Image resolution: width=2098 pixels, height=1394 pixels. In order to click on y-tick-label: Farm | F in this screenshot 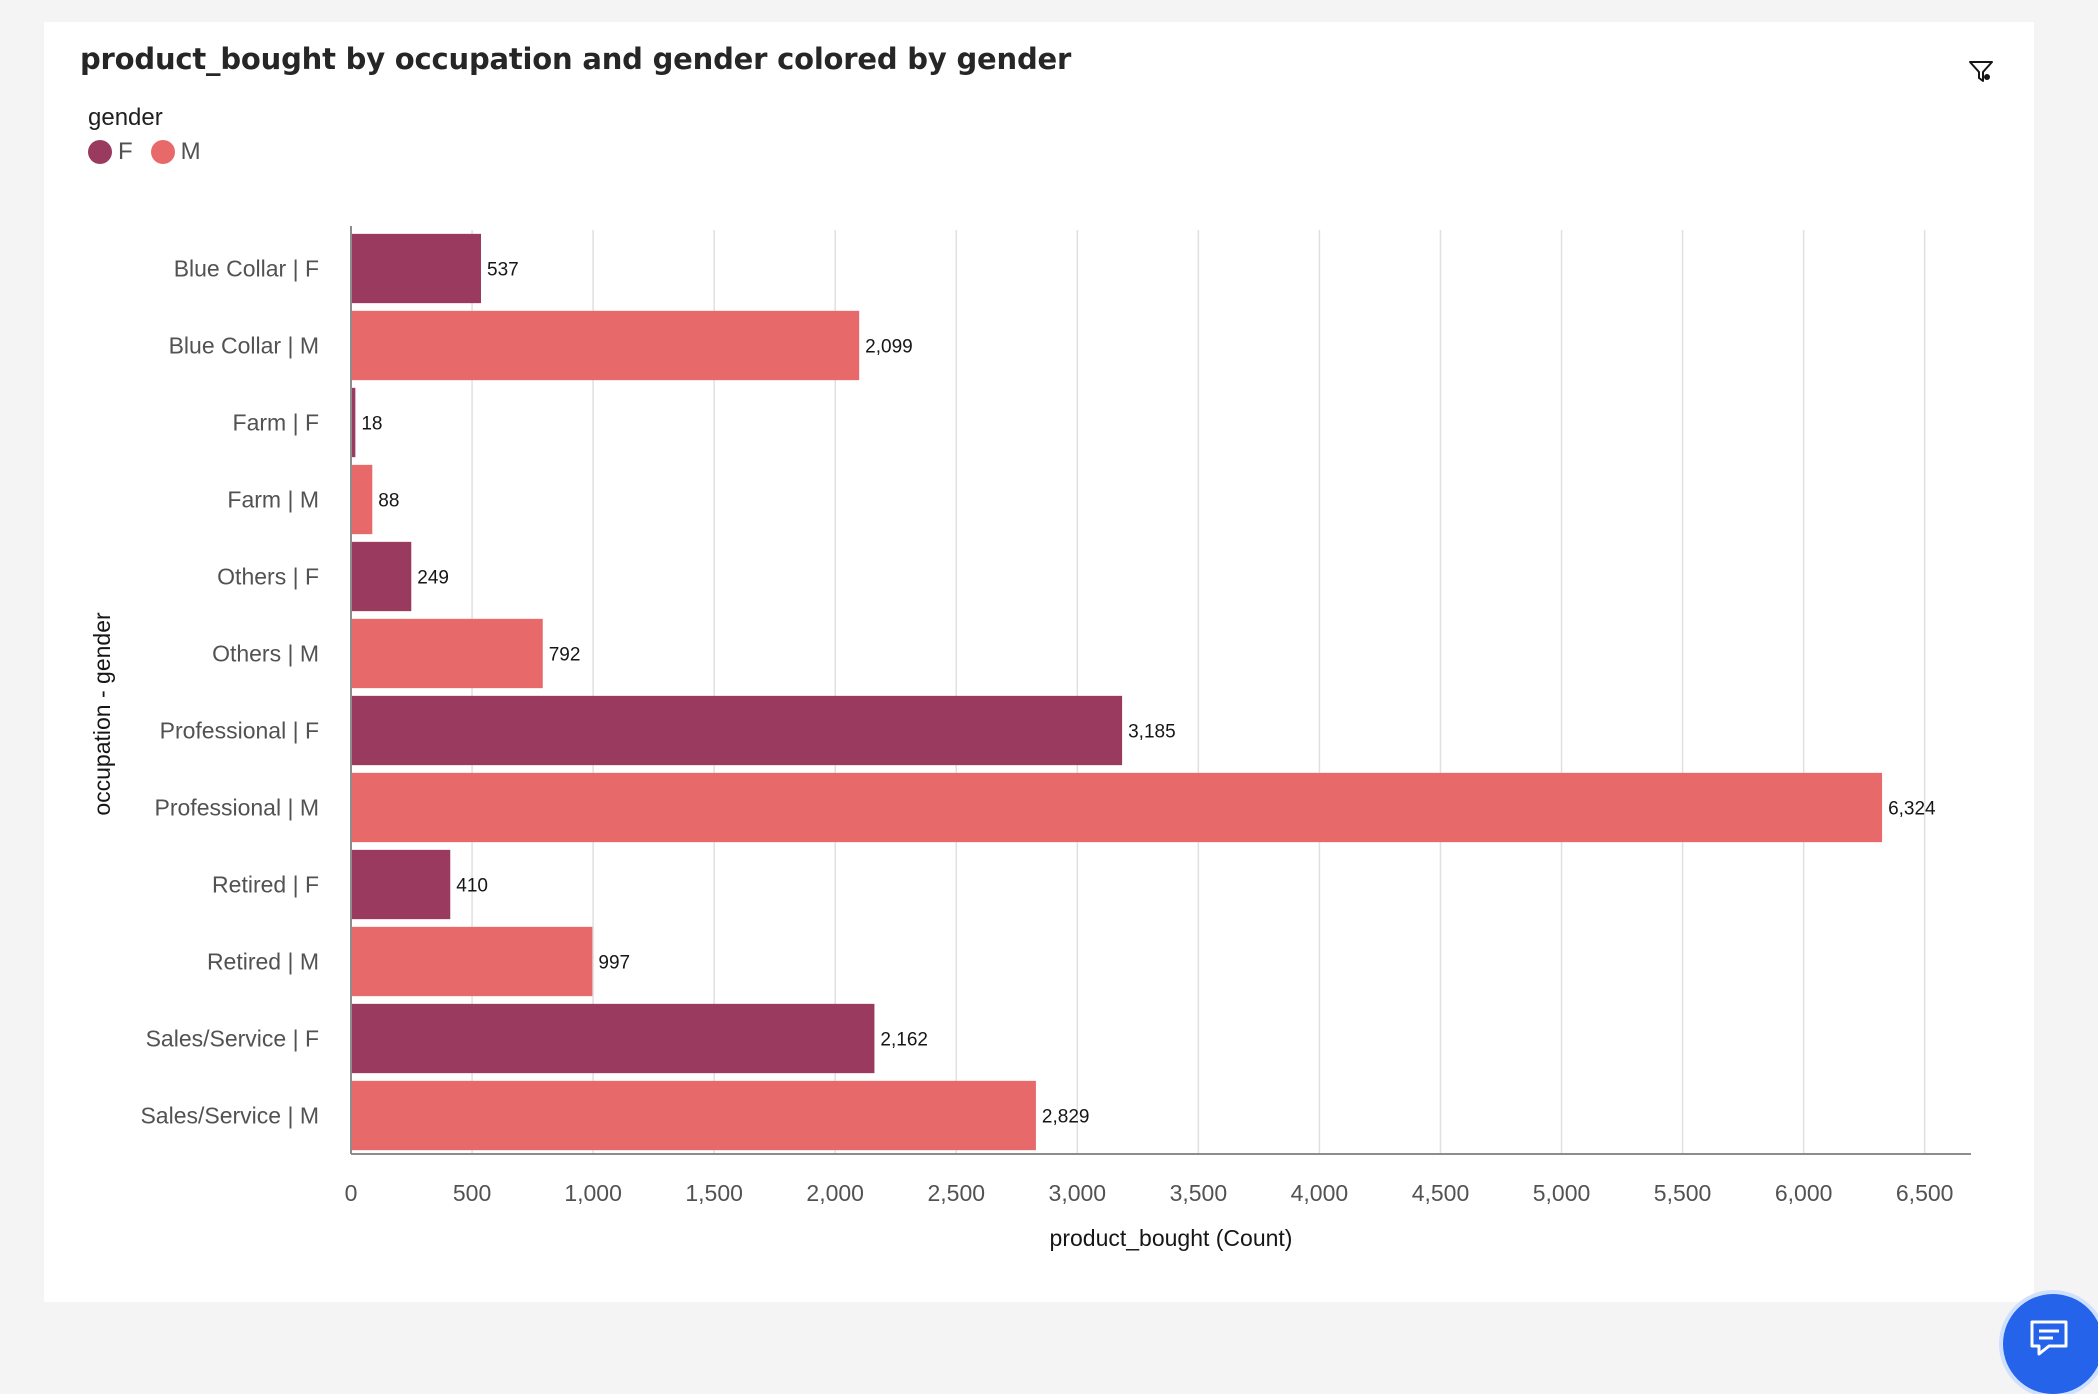, I will do `click(276, 423)`.